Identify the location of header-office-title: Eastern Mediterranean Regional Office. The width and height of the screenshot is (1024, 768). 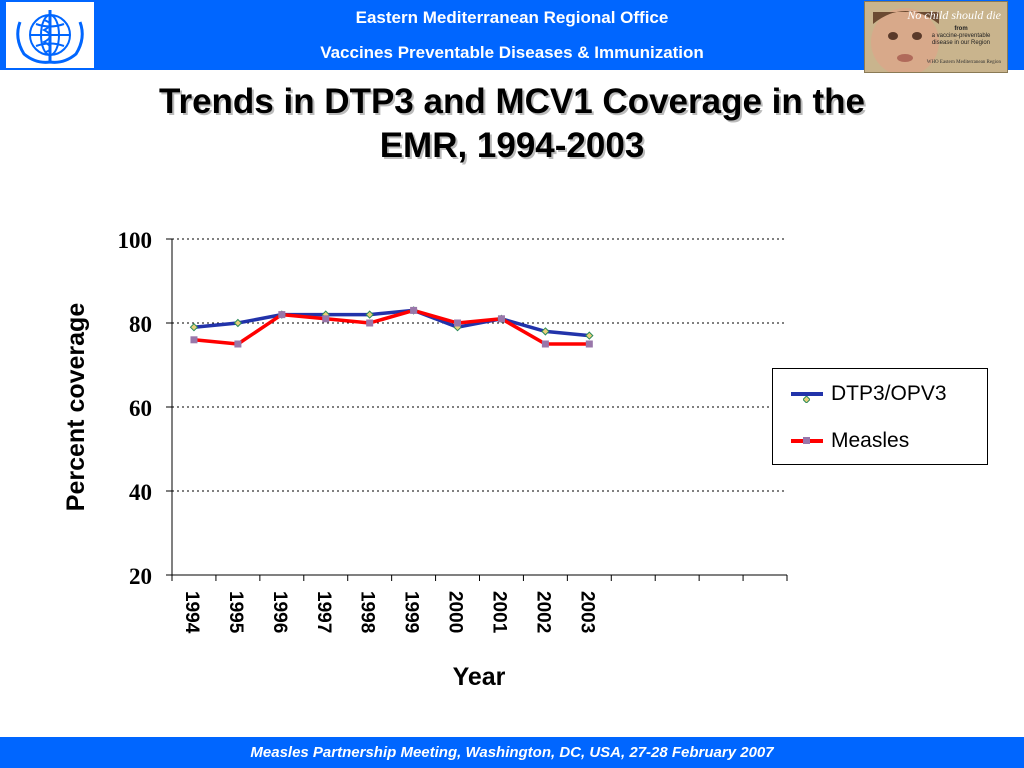
(512, 17).